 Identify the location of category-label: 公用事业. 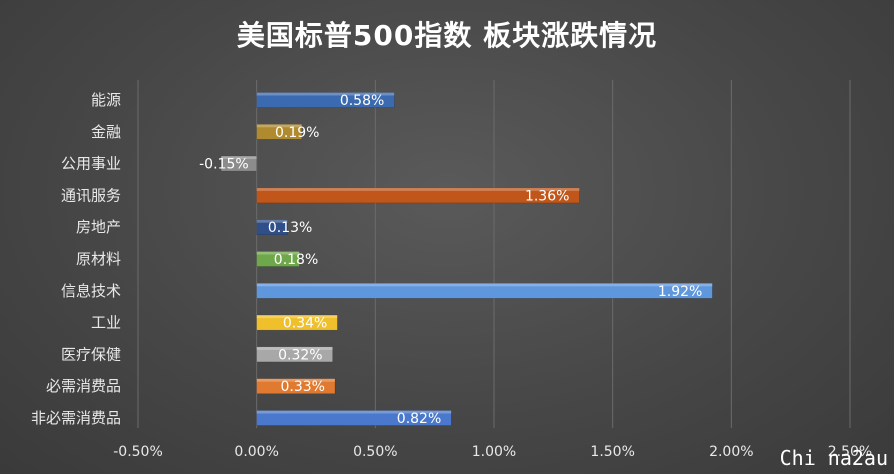
(91, 164).